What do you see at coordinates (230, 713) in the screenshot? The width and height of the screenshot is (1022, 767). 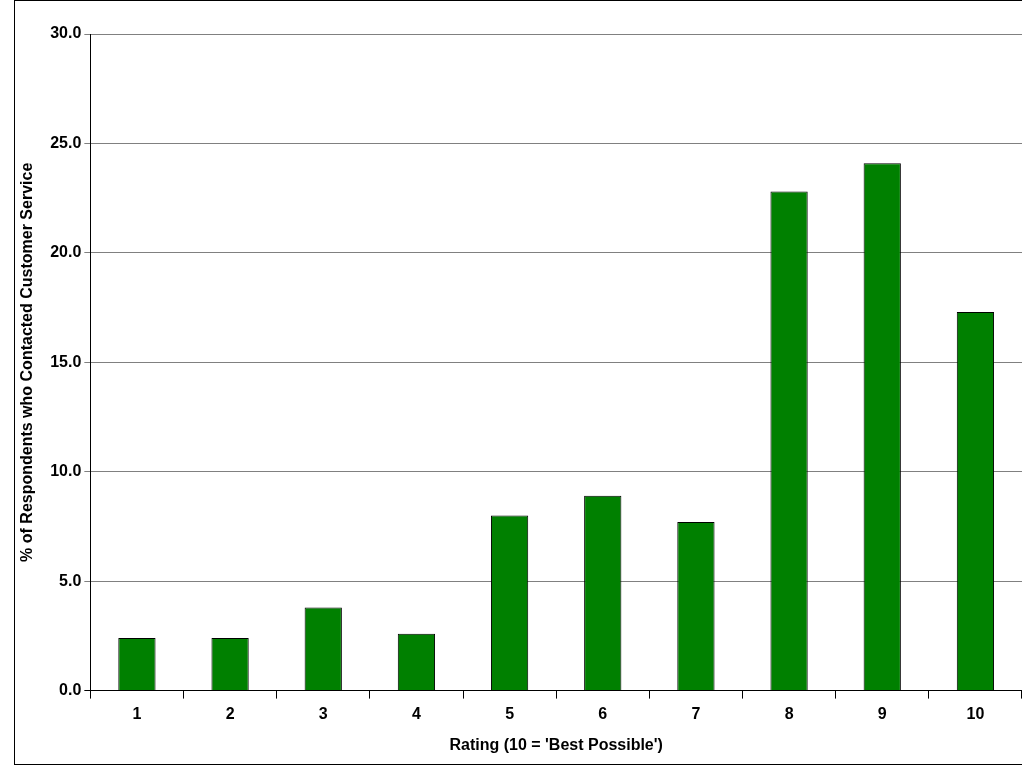 I see `x-tick-label: 2` at bounding box center [230, 713].